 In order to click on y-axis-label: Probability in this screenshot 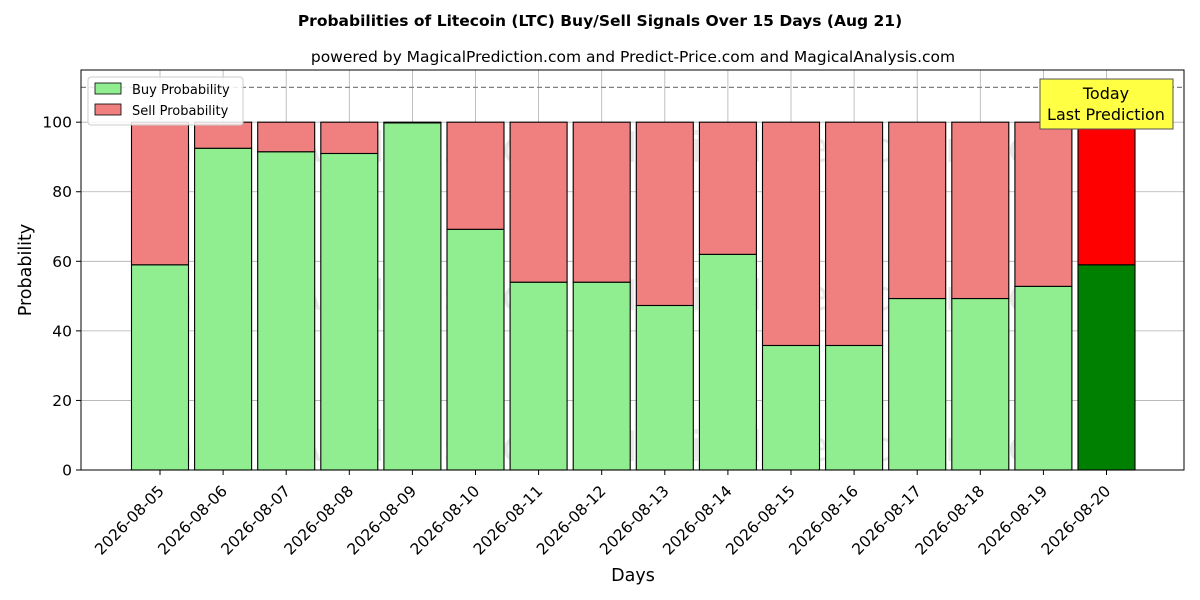, I will do `click(26, 270)`.